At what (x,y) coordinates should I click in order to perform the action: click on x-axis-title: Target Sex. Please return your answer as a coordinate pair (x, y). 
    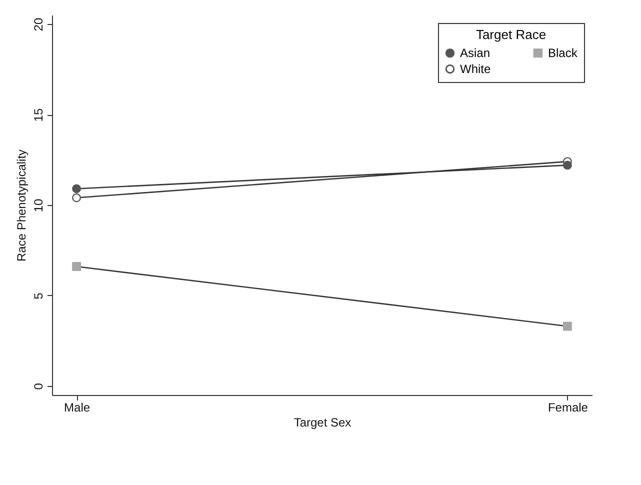
    Looking at the image, I should click on (323, 423).